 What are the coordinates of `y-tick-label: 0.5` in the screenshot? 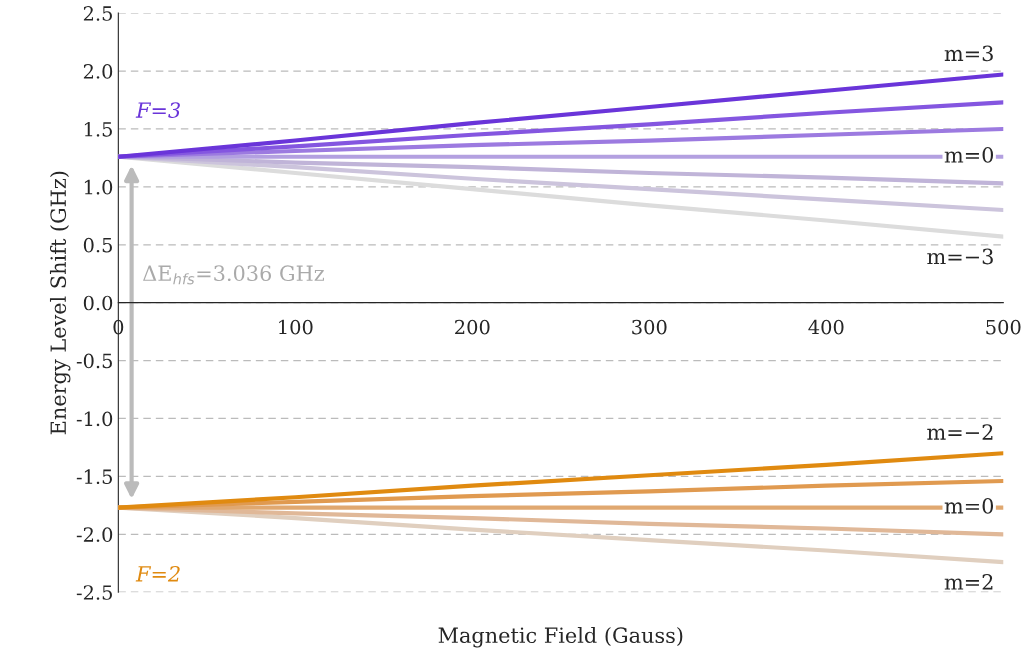 It's located at (97, 245).